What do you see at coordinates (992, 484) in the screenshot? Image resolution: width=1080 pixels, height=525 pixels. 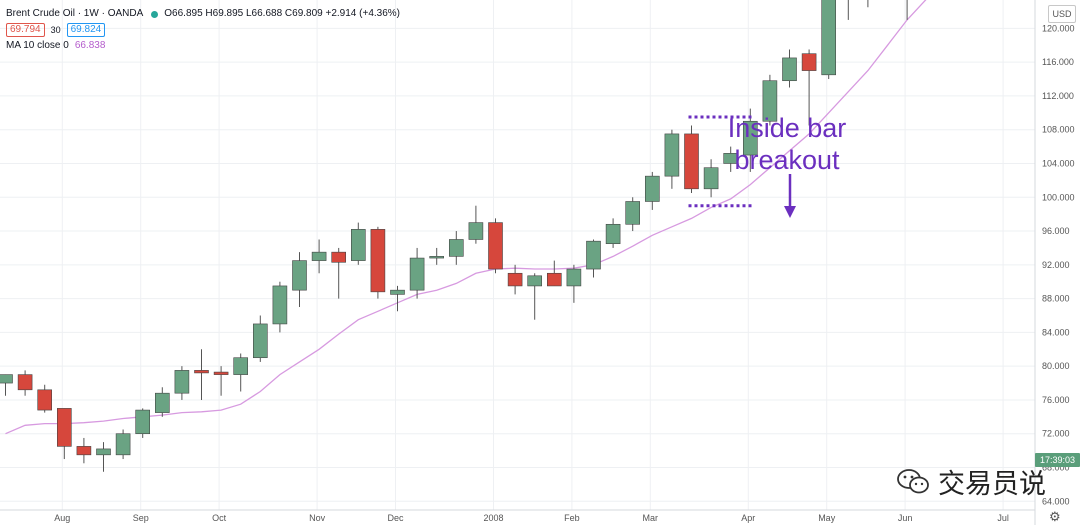 I see `watermark-text: 交易员说` at bounding box center [992, 484].